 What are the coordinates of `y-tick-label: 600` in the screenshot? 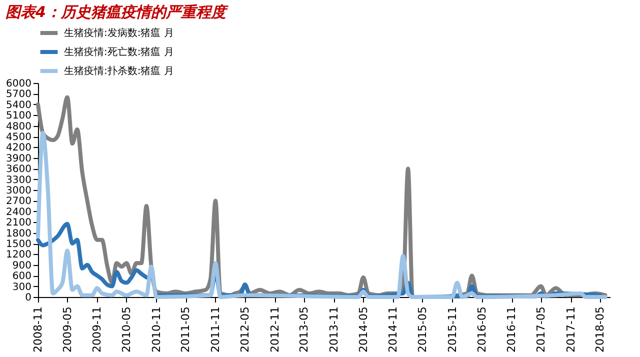 It's located at (22, 276).